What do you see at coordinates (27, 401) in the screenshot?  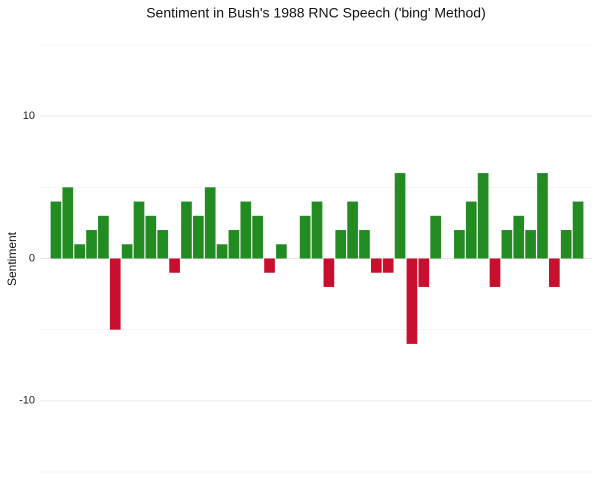 I see `y-tick-label: -10` at bounding box center [27, 401].